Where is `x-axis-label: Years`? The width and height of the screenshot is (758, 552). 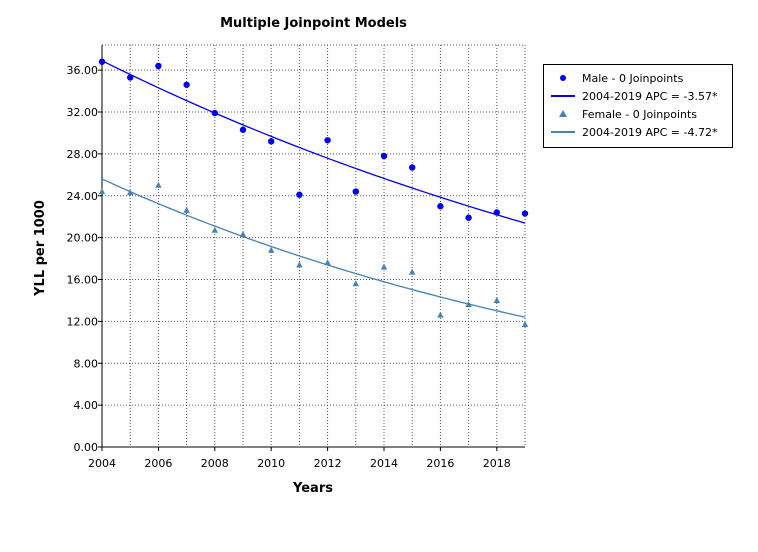 x-axis-label: Years is located at coordinates (312, 488).